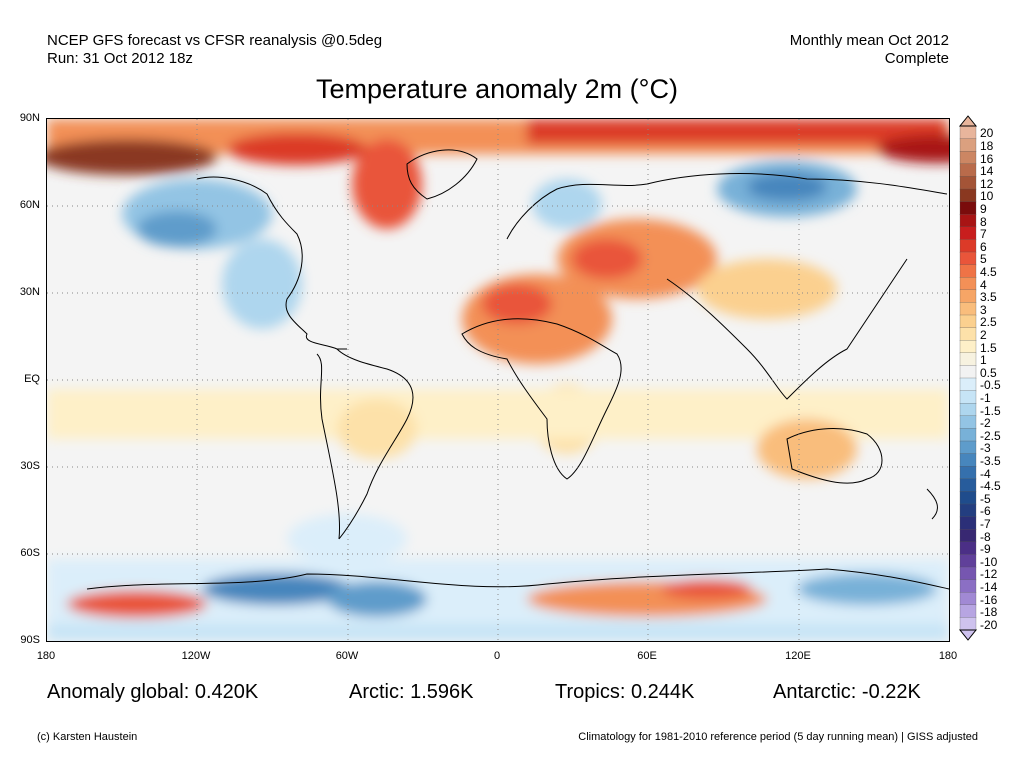 The height and width of the screenshot is (768, 1024). What do you see at coordinates (625, 692) in the screenshot?
I see `stat-tropics: Tropics: 0.244K` at bounding box center [625, 692].